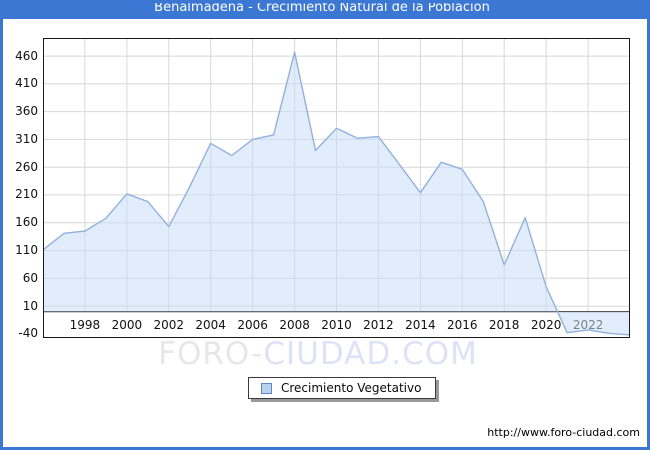  What do you see at coordinates (294, 325) in the screenshot?
I see `x-tick-label: 2008` at bounding box center [294, 325].